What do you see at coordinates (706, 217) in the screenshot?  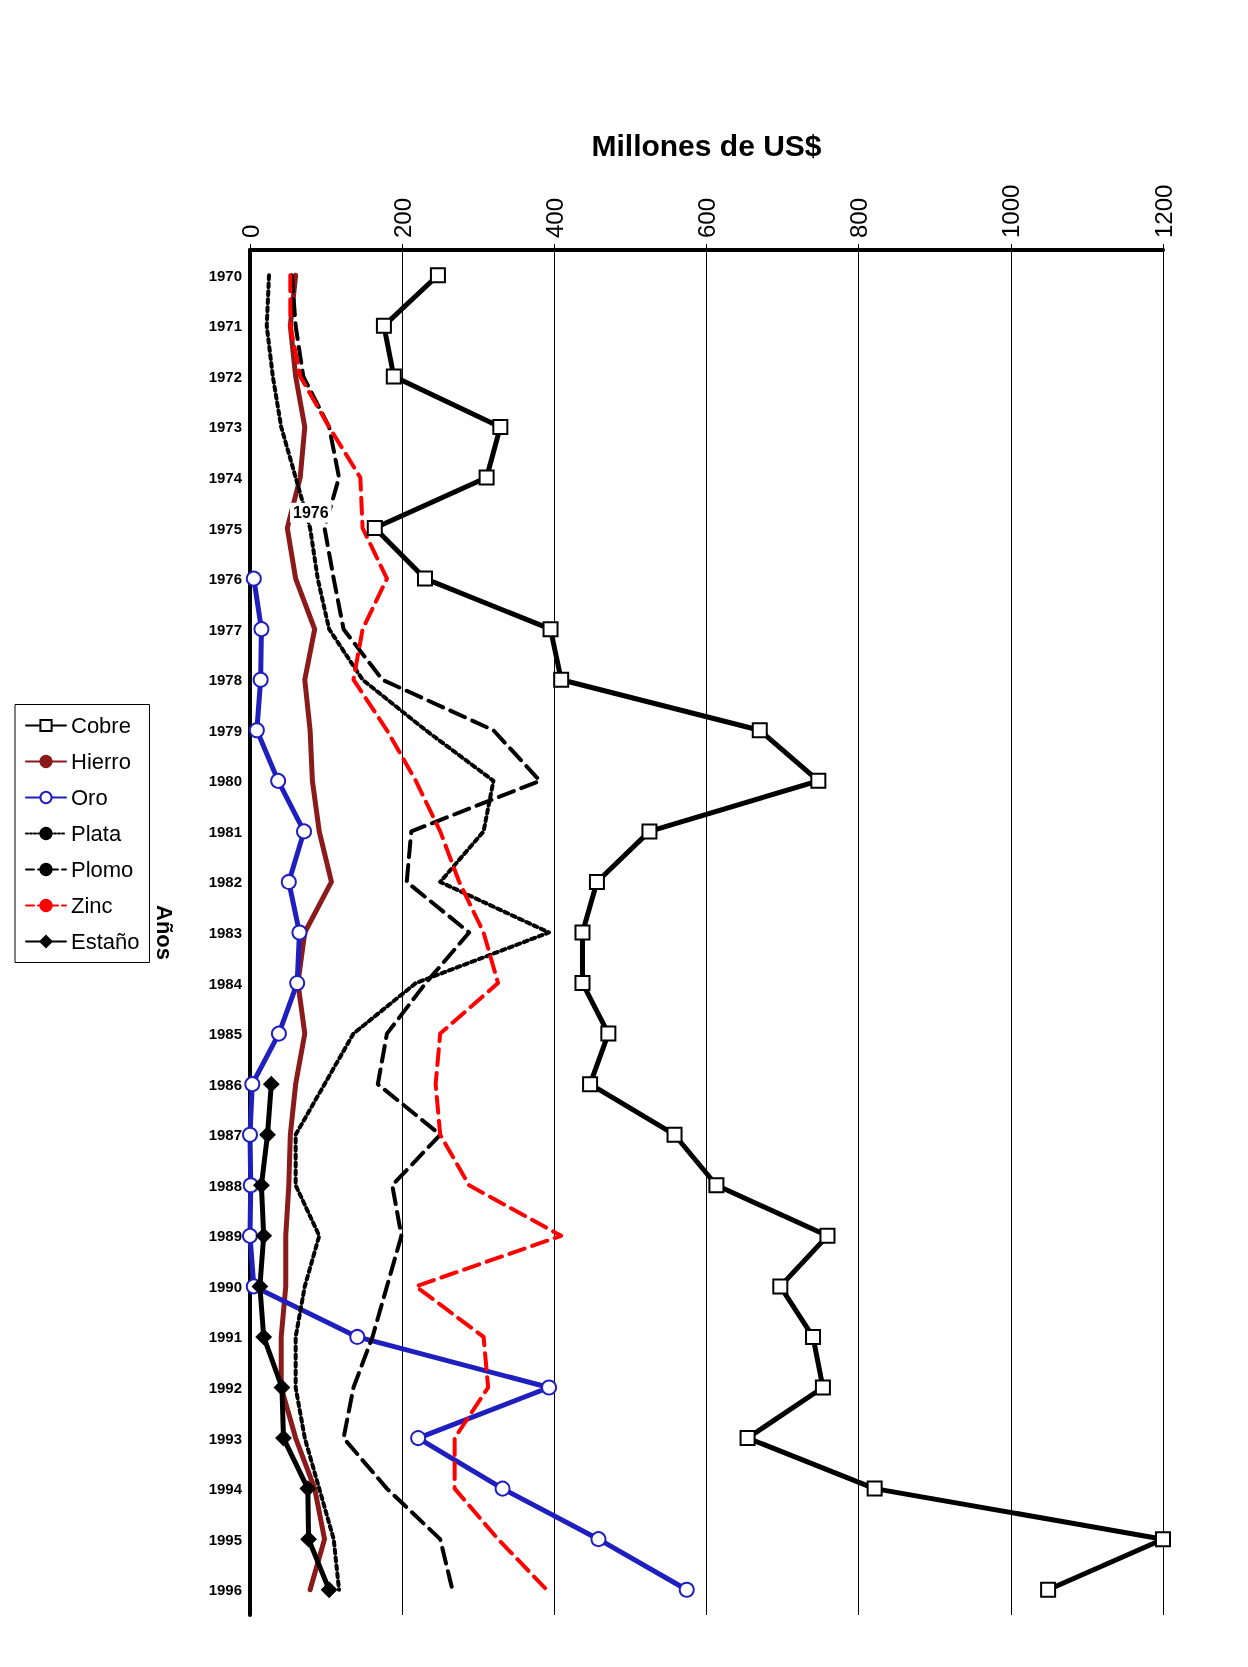 I see `x-tick-label: 600` at bounding box center [706, 217].